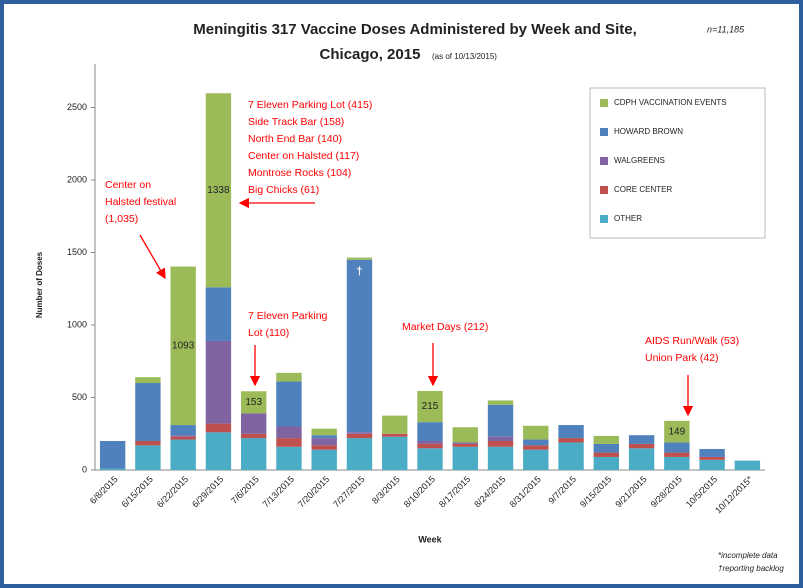 This screenshot has width=803, height=588. I want to click on data-label: 149, so click(676, 431).